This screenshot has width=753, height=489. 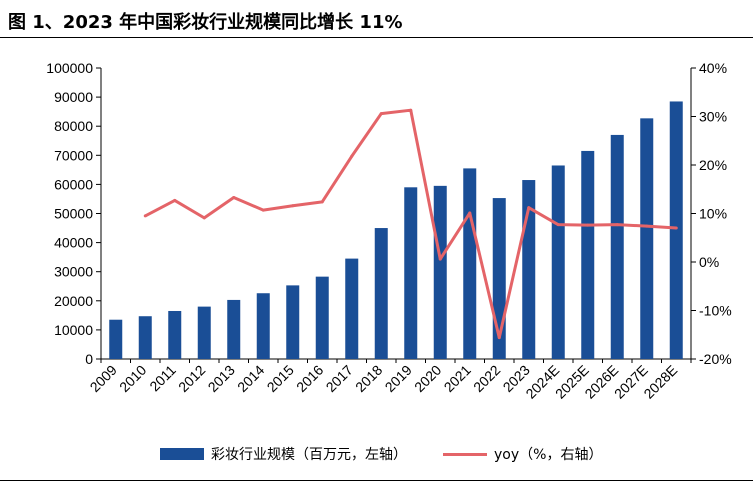 What do you see at coordinates (73, 126) in the screenshot?
I see `left-tick-label: 80000` at bounding box center [73, 126].